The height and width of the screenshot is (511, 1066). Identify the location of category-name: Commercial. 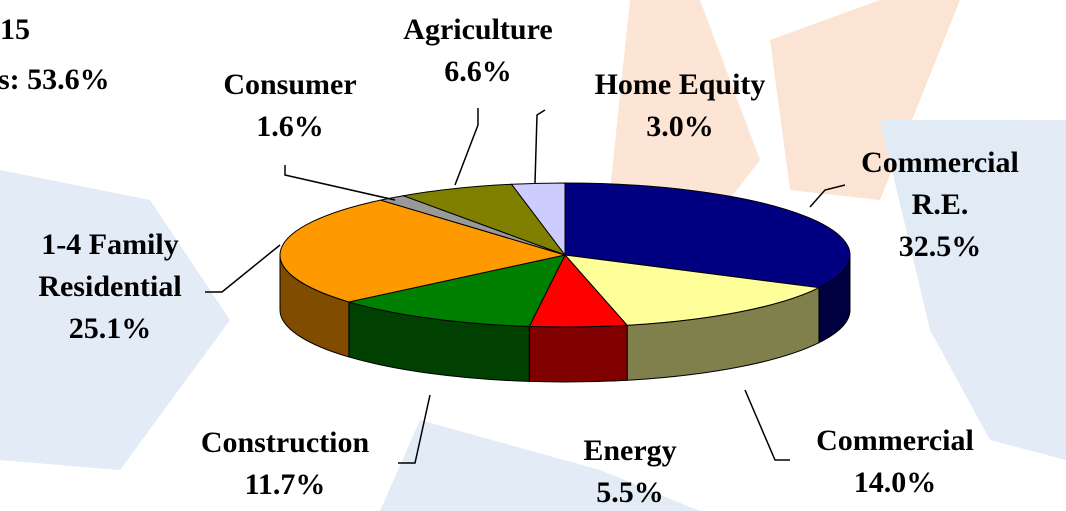
(895, 440).